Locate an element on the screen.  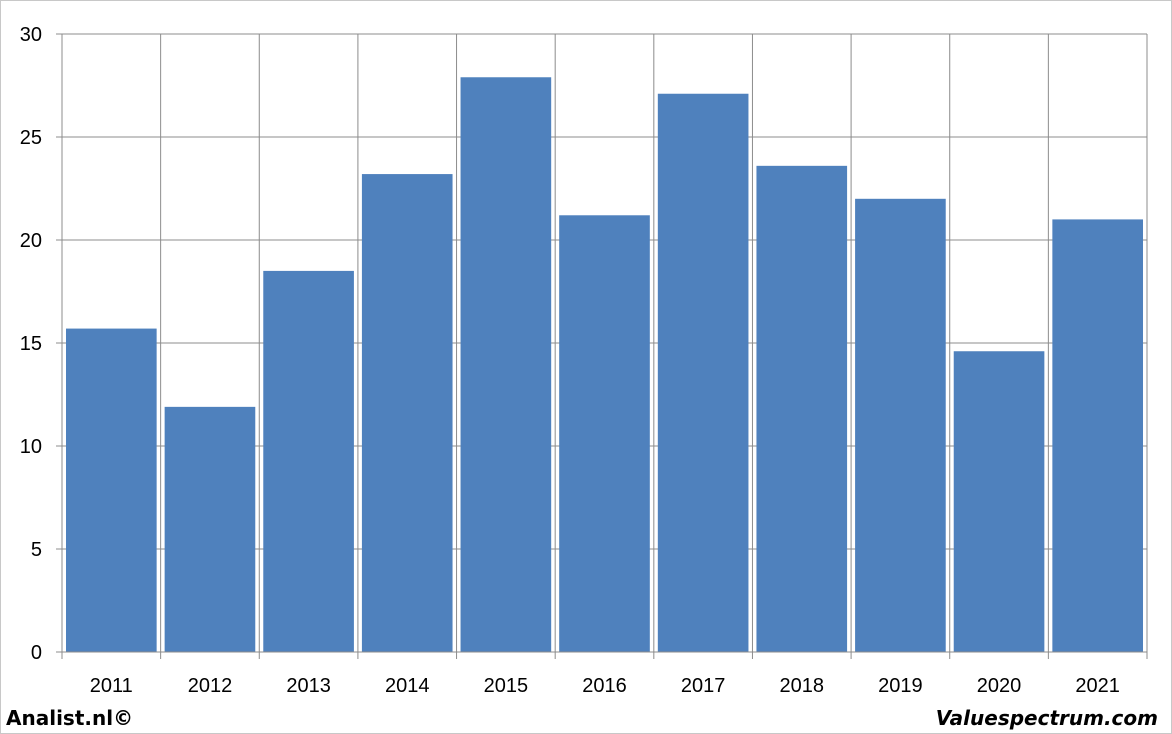
x-tick-label-2013: 2013 is located at coordinates (308, 686).